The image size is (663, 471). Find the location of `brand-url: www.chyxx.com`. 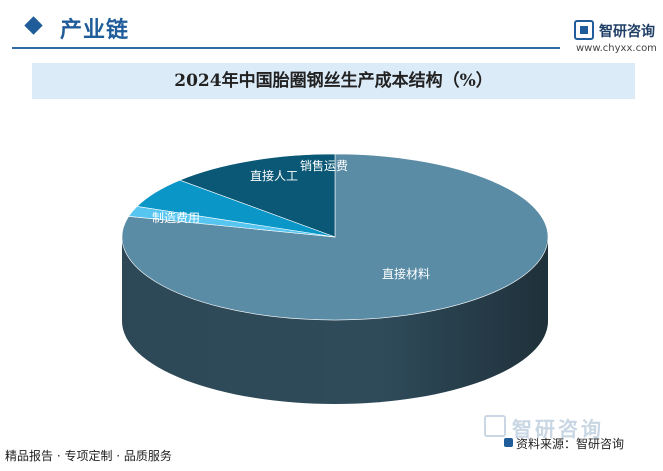

brand-url: www.chyxx.com is located at coordinates (616, 48).